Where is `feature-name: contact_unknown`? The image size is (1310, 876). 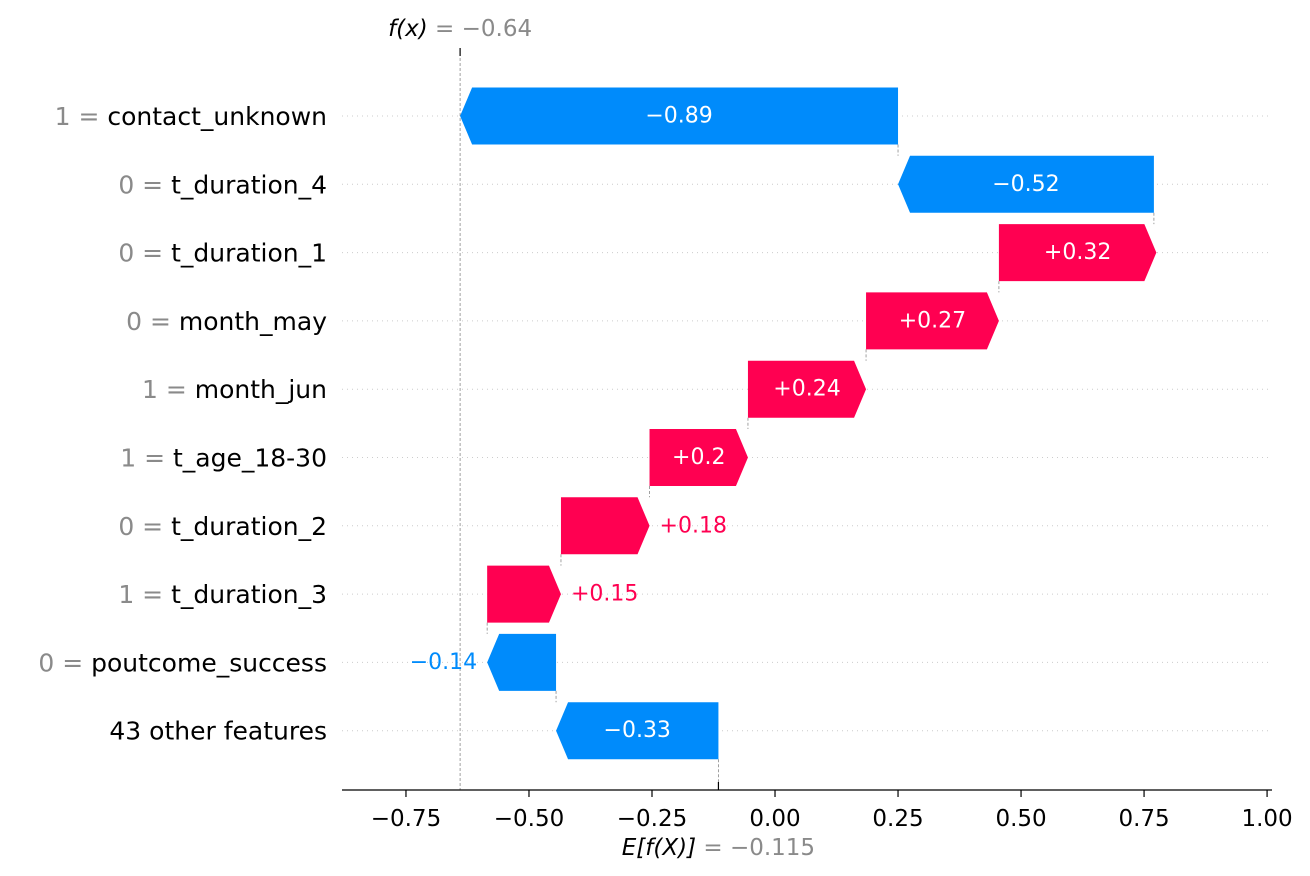
feature-name: contact_unknown is located at coordinates (217, 116).